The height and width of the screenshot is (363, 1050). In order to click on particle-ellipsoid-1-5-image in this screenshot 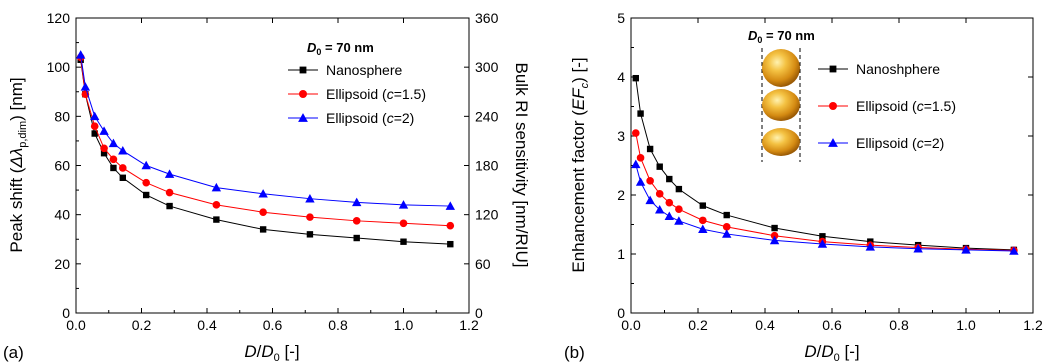, I will do `click(781, 105)`.